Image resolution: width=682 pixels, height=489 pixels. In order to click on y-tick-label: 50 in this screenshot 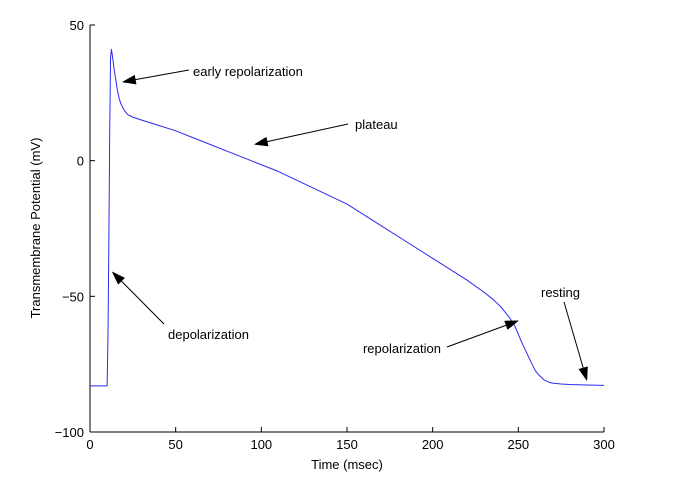, I will do `click(77, 25)`.